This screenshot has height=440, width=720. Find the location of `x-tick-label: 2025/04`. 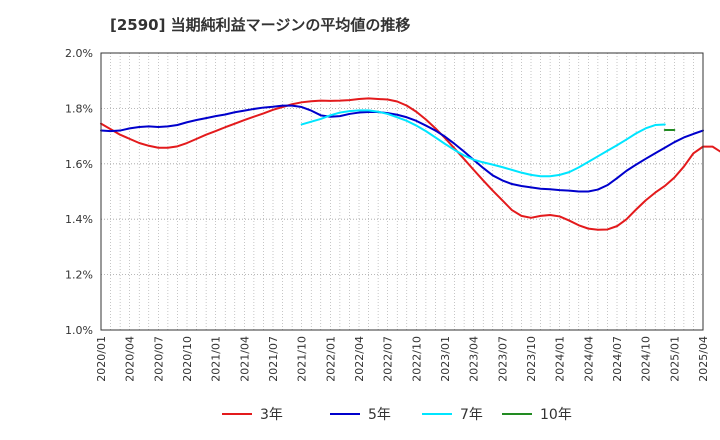

x-tick-label: 2025/04 is located at coordinates (703, 359).